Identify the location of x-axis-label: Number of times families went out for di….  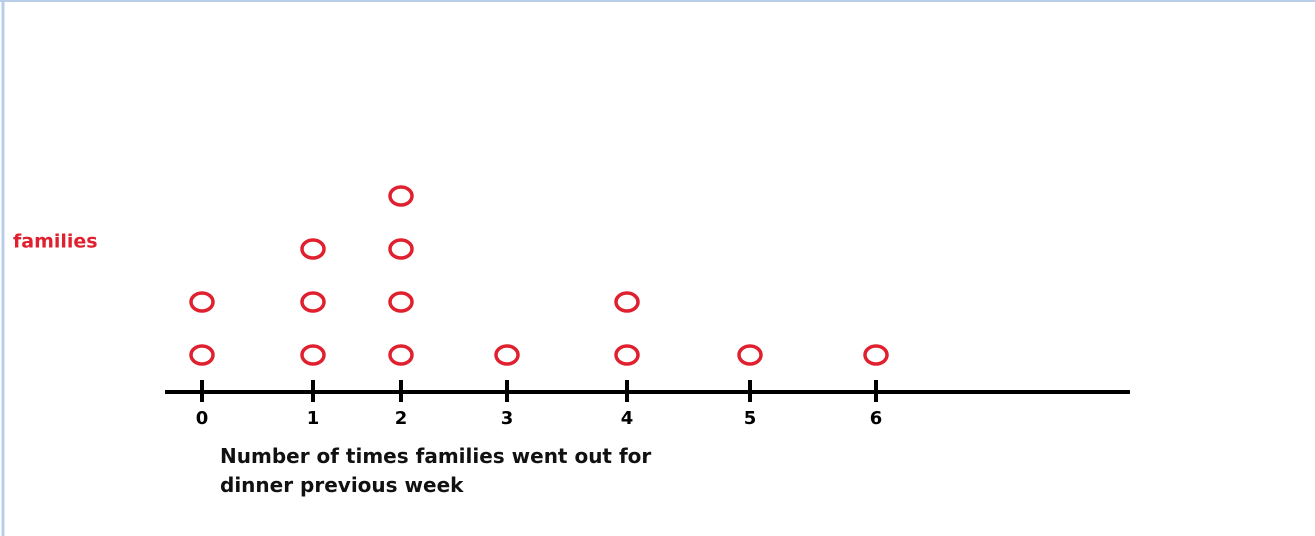
(436, 470).